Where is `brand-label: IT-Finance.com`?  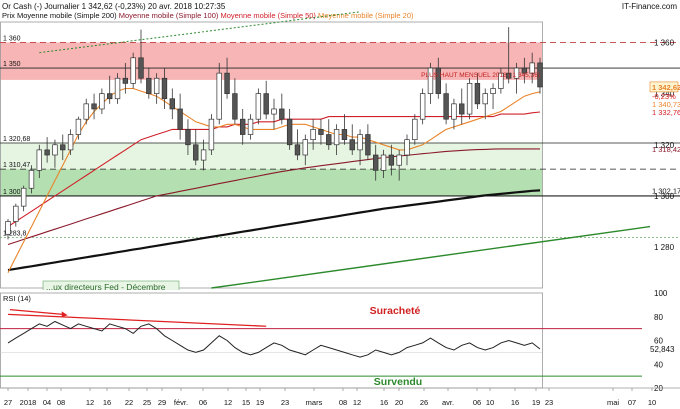
brand-label: IT-Finance.com is located at coordinates (649, 6).